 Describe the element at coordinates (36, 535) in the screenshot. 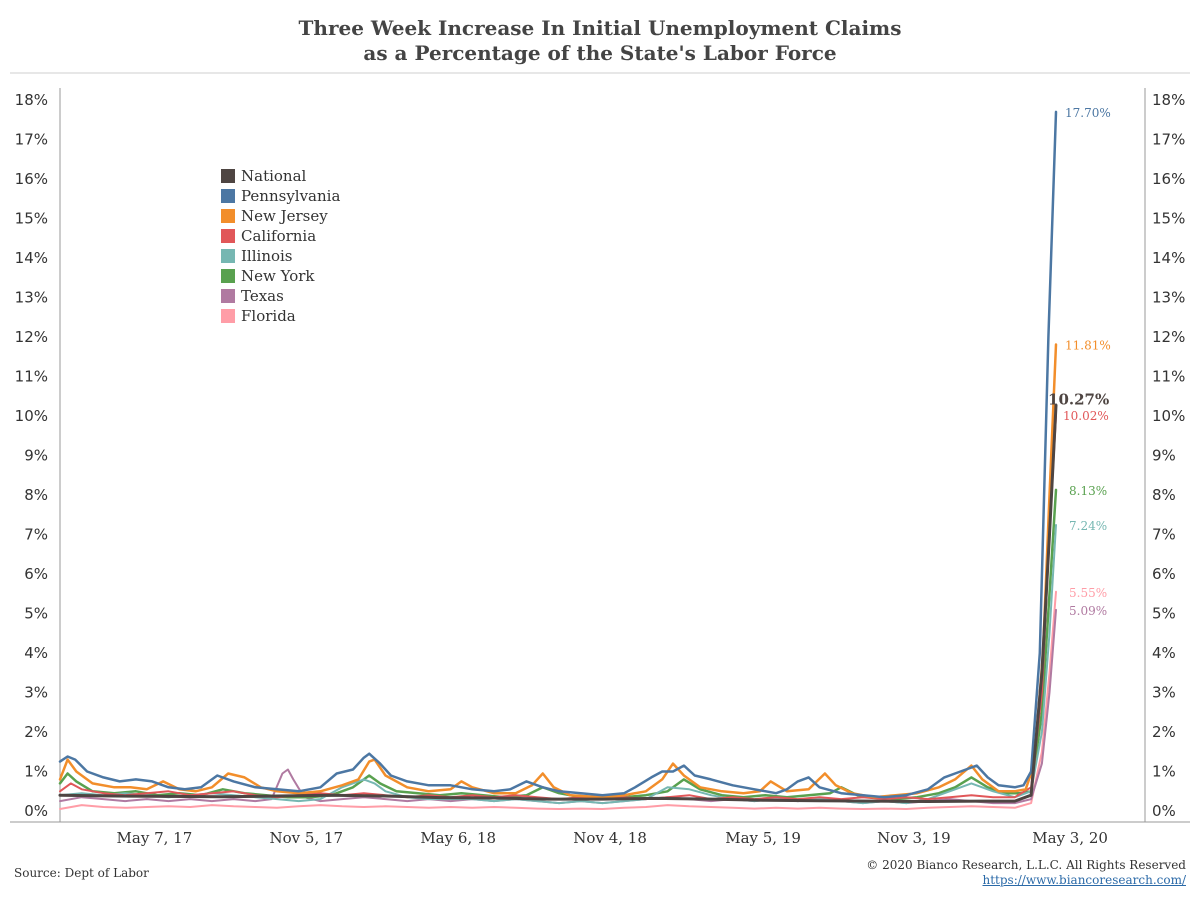

I see `y-tick-label-left: 7%` at that location.